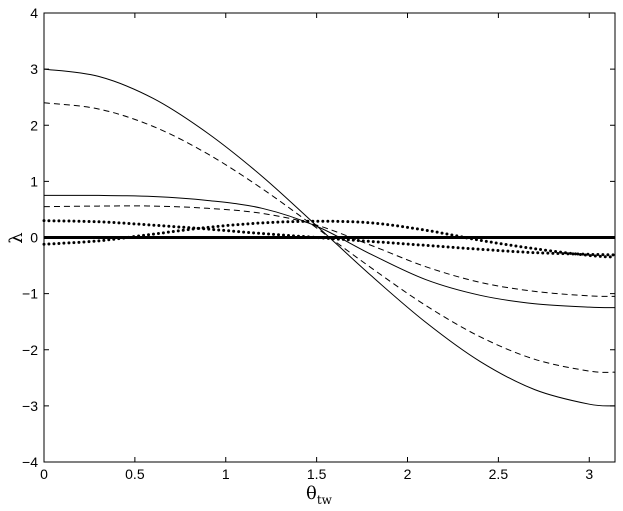 Image resolution: width=623 pixels, height=511 pixels. What do you see at coordinates (311, 493) in the screenshot?
I see `x-axis-label-main: θ` at bounding box center [311, 493].